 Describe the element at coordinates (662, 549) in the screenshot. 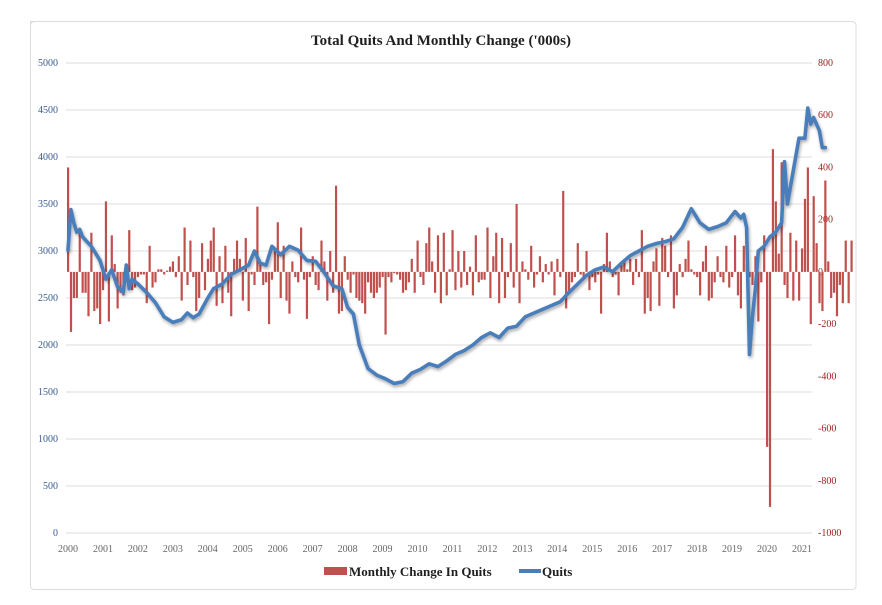

I see `x-tick-label: 2017` at that location.